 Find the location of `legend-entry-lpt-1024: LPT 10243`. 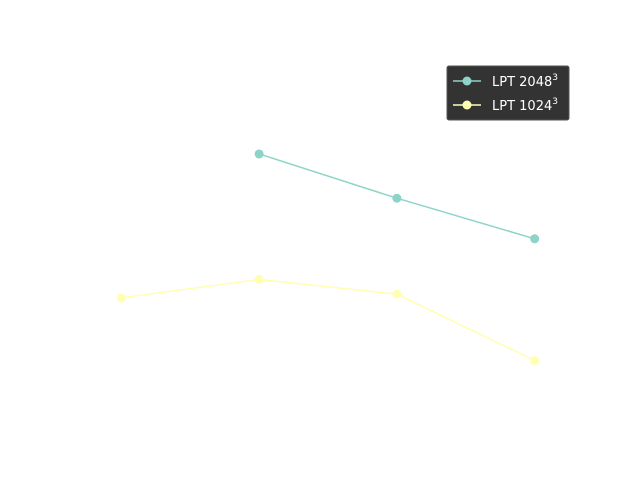

legend-entry-lpt-1024: LPT 10243 is located at coordinates (505, 105).